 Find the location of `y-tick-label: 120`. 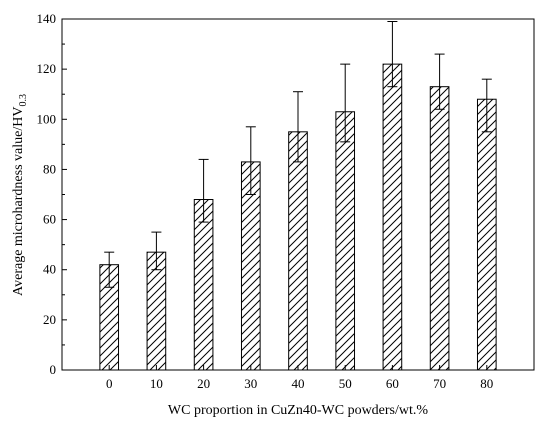

y-tick-label: 120 is located at coordinates (47, 68).